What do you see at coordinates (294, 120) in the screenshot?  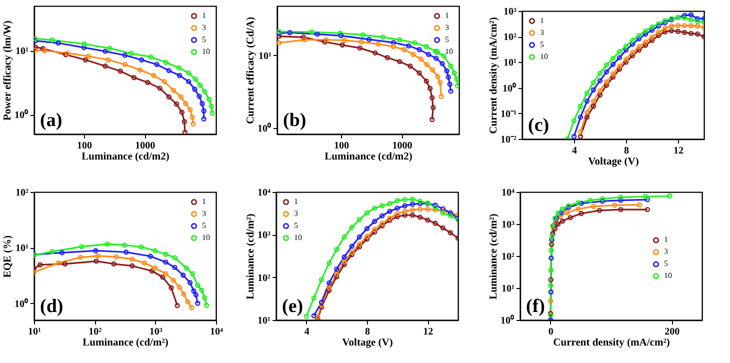 I see `annotation: (b)` at bounding box center [294, 120].